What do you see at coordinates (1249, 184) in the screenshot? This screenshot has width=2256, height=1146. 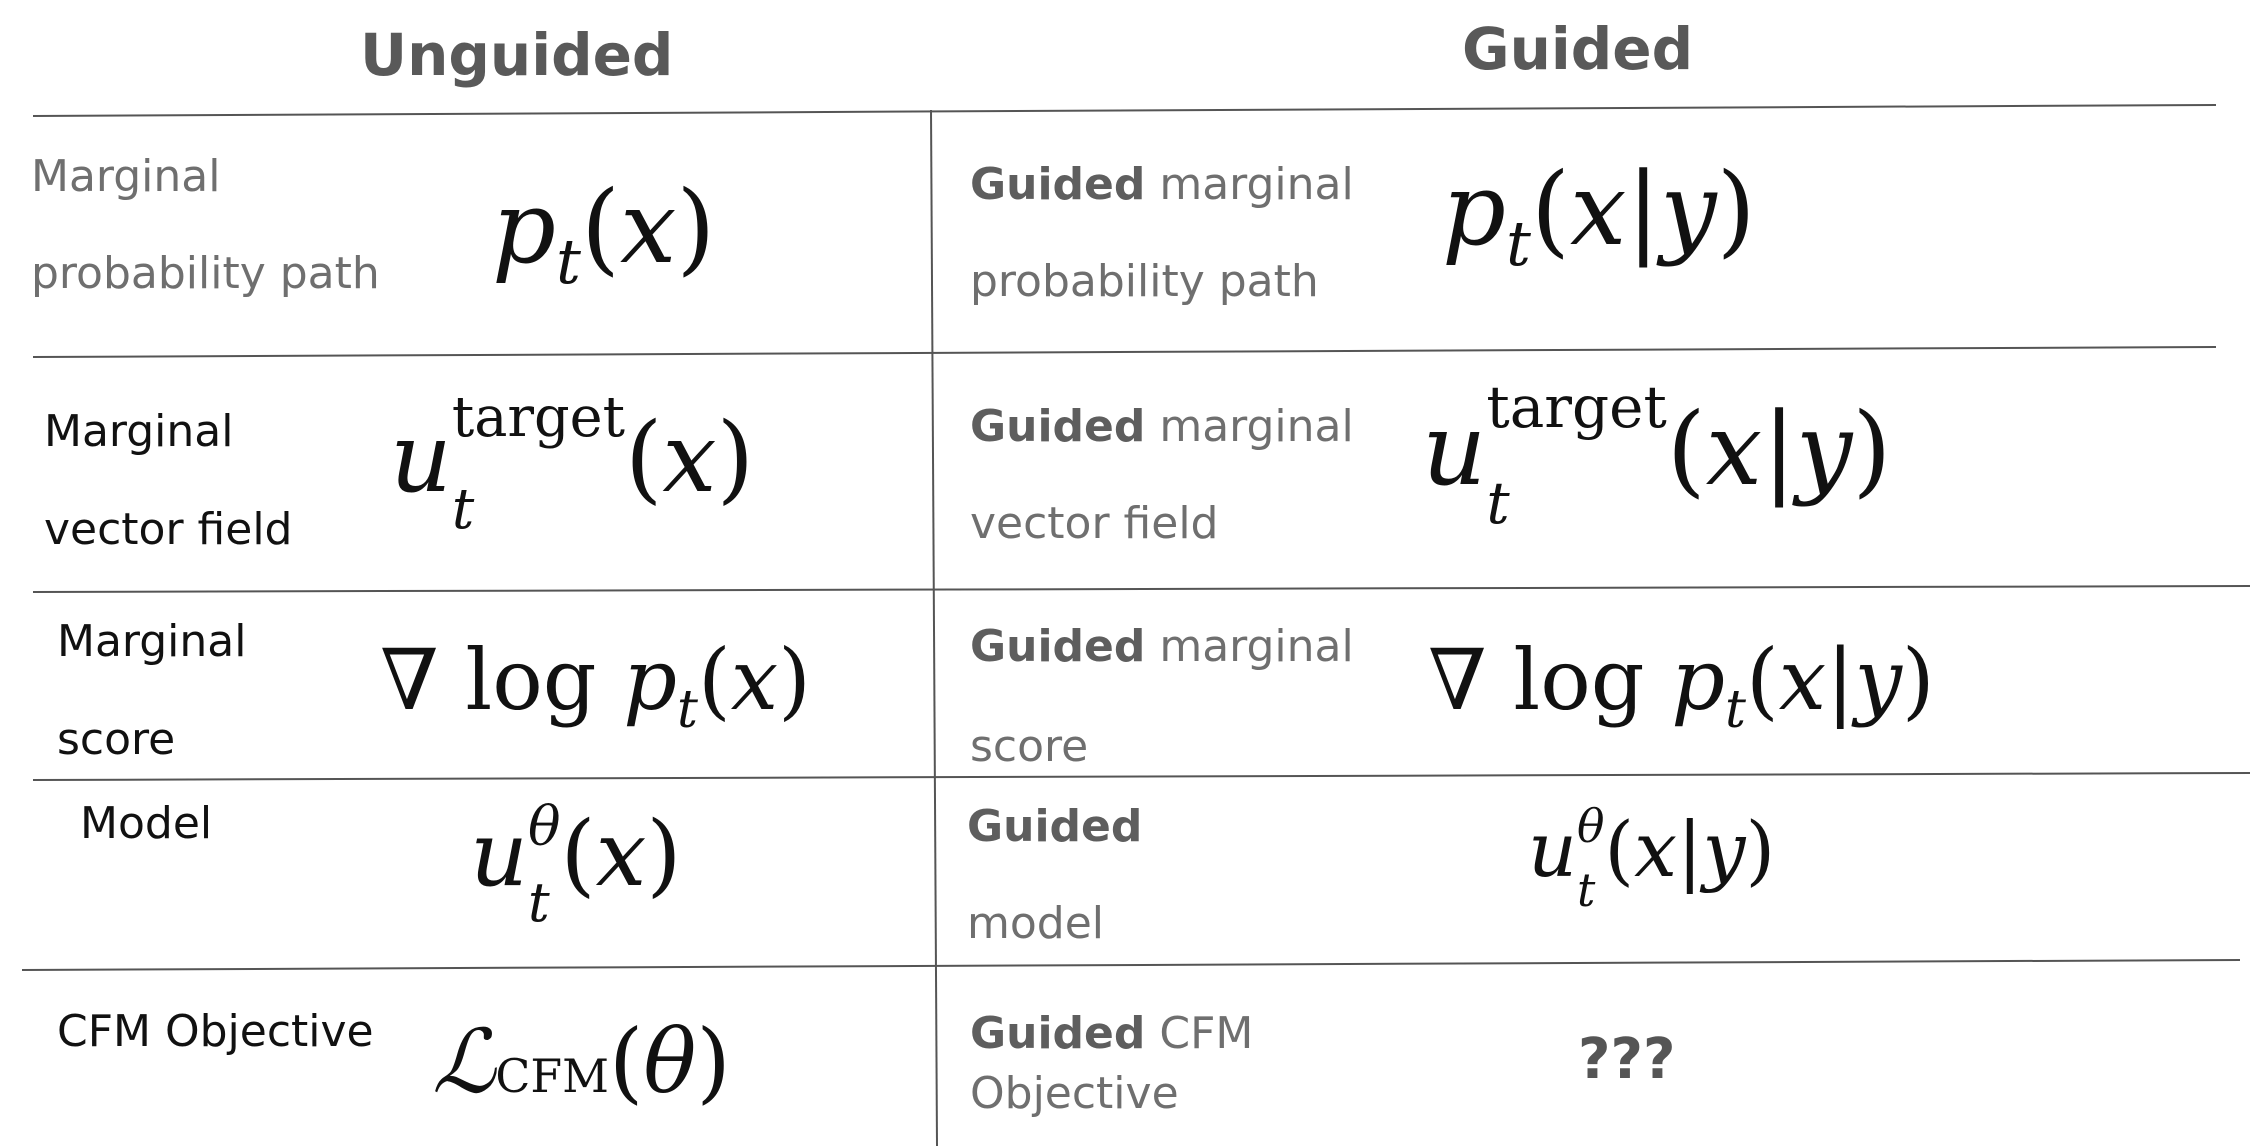 I see `row1-guided-rest: marginal` at bounding box center [1249, 184].